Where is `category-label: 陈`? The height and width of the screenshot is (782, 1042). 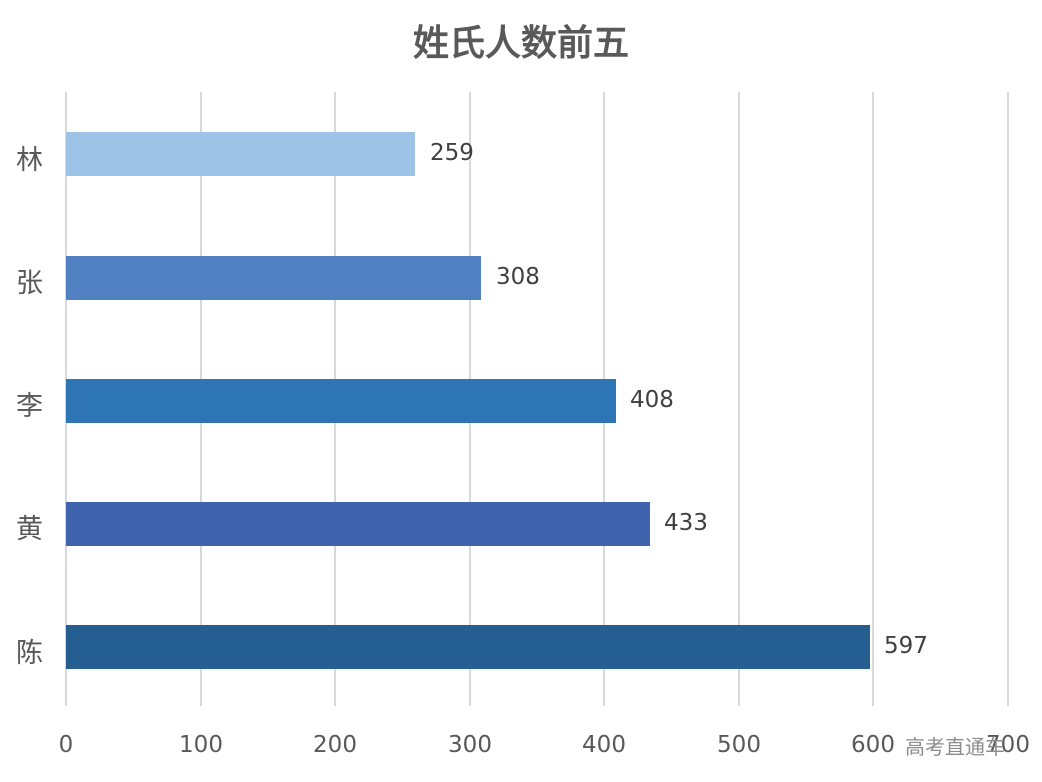 category-label: 陈 is located at coordinates (29, 653).